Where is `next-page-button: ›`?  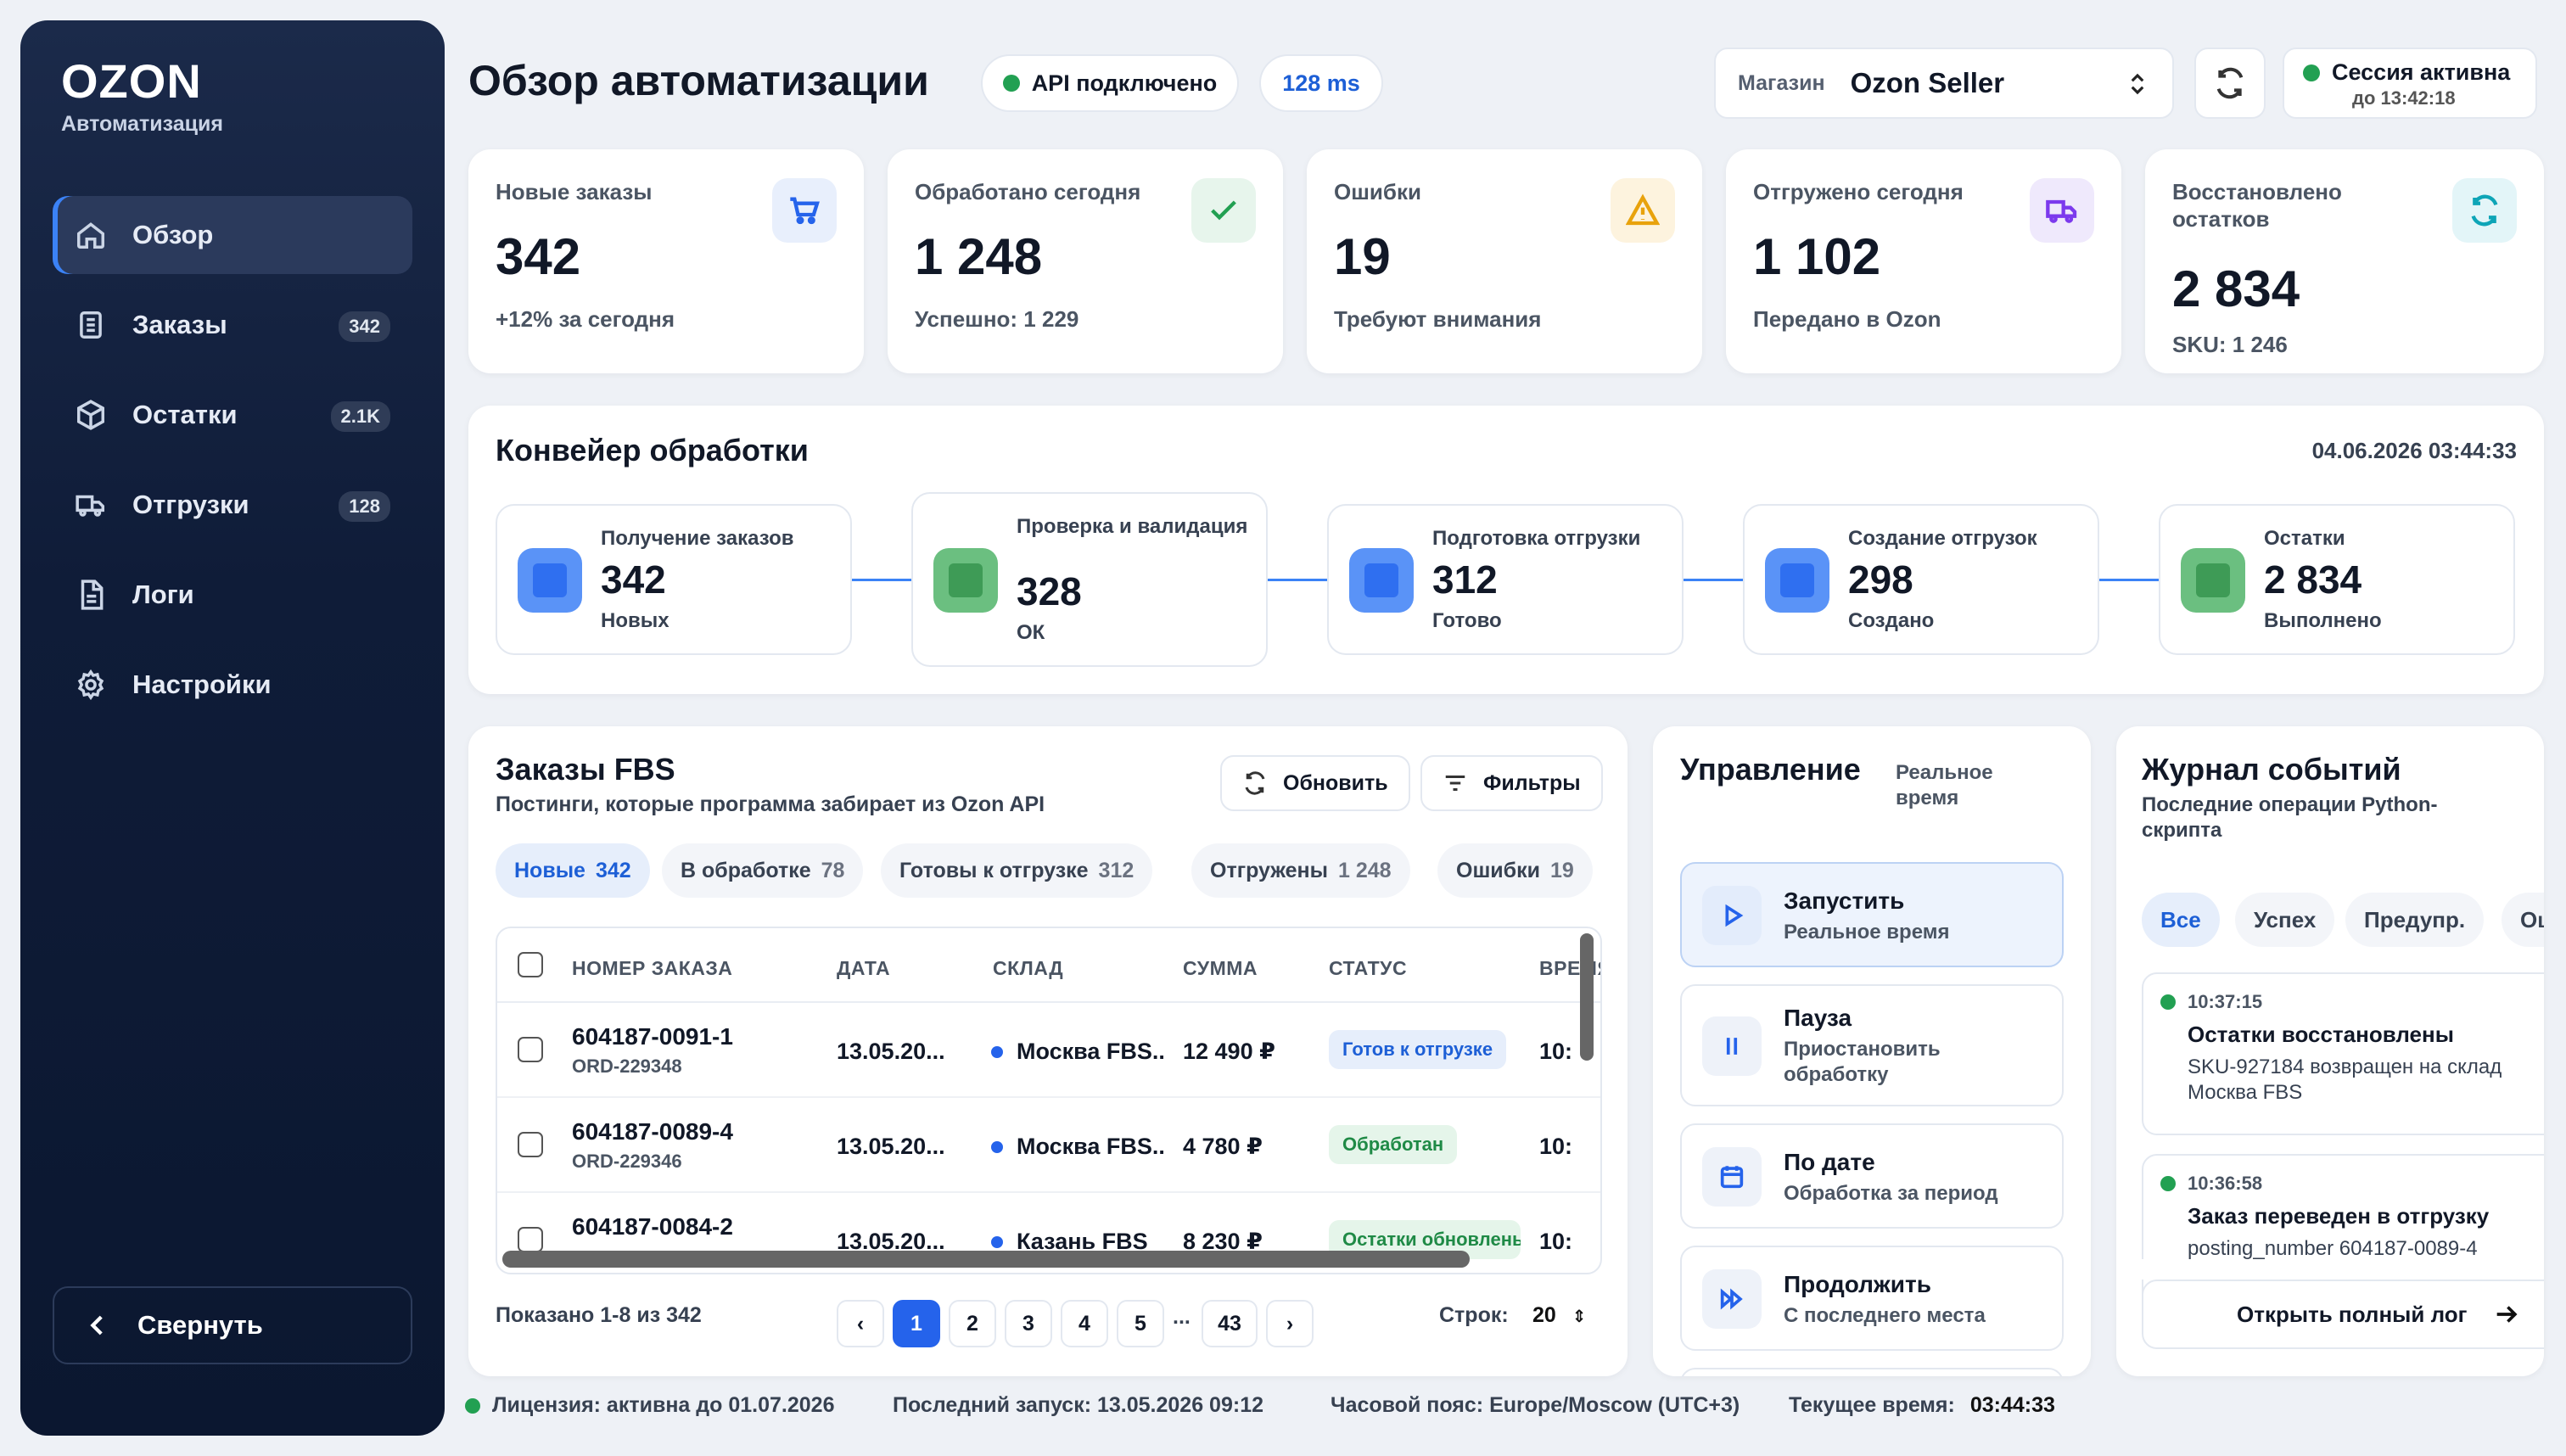
next-page-button: › is located at coordinates (1290, 1323).